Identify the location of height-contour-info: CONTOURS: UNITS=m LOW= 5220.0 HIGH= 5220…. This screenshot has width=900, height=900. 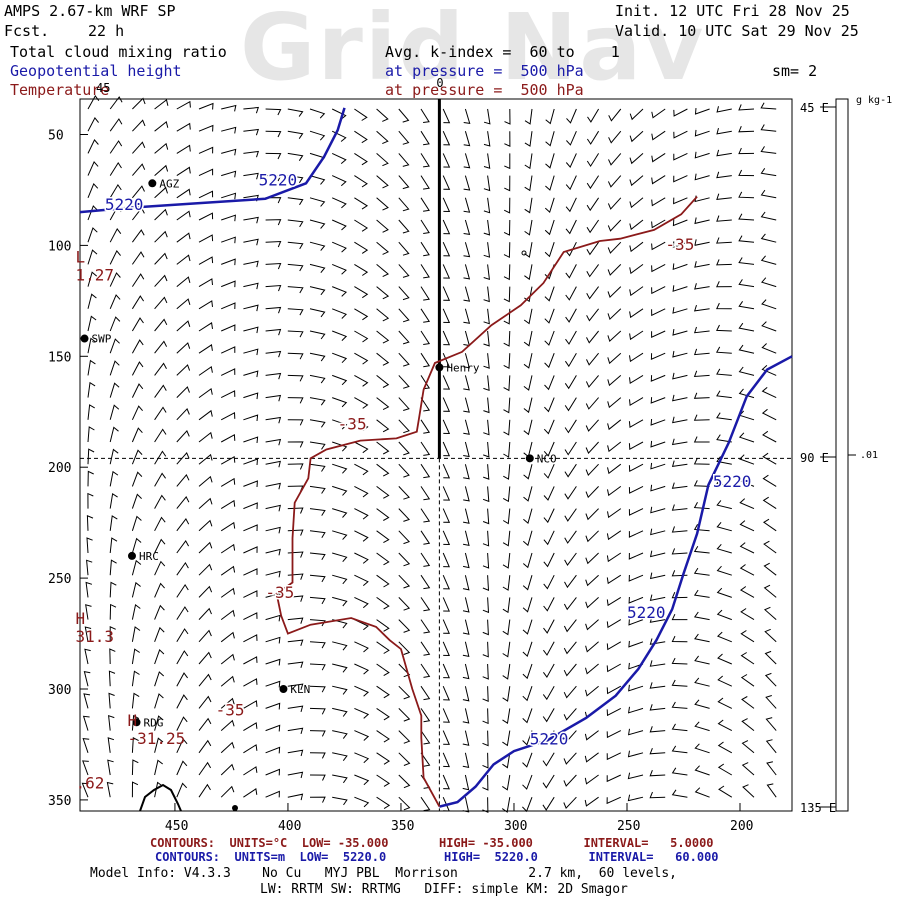
(437, 857).